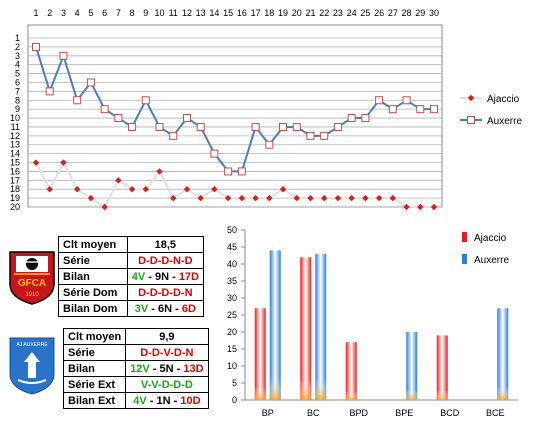 Image resolution: width=550 pixels, height=421 pixels. I want to click on svg-text: 1910, so click(32, 295).